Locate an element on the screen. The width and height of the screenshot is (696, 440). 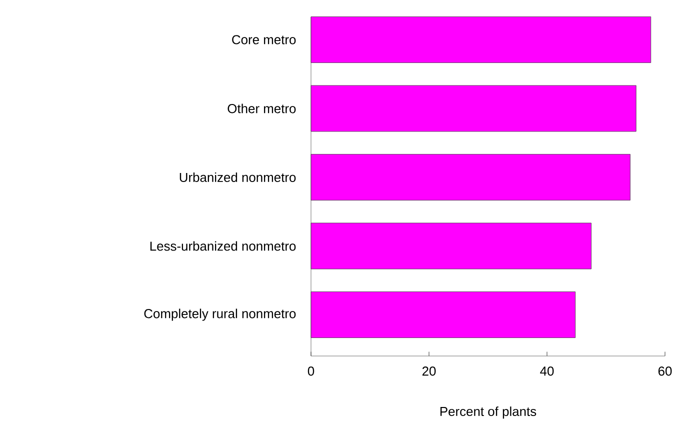
y-tick-label: Core metro is located at coordinates (264, 39).